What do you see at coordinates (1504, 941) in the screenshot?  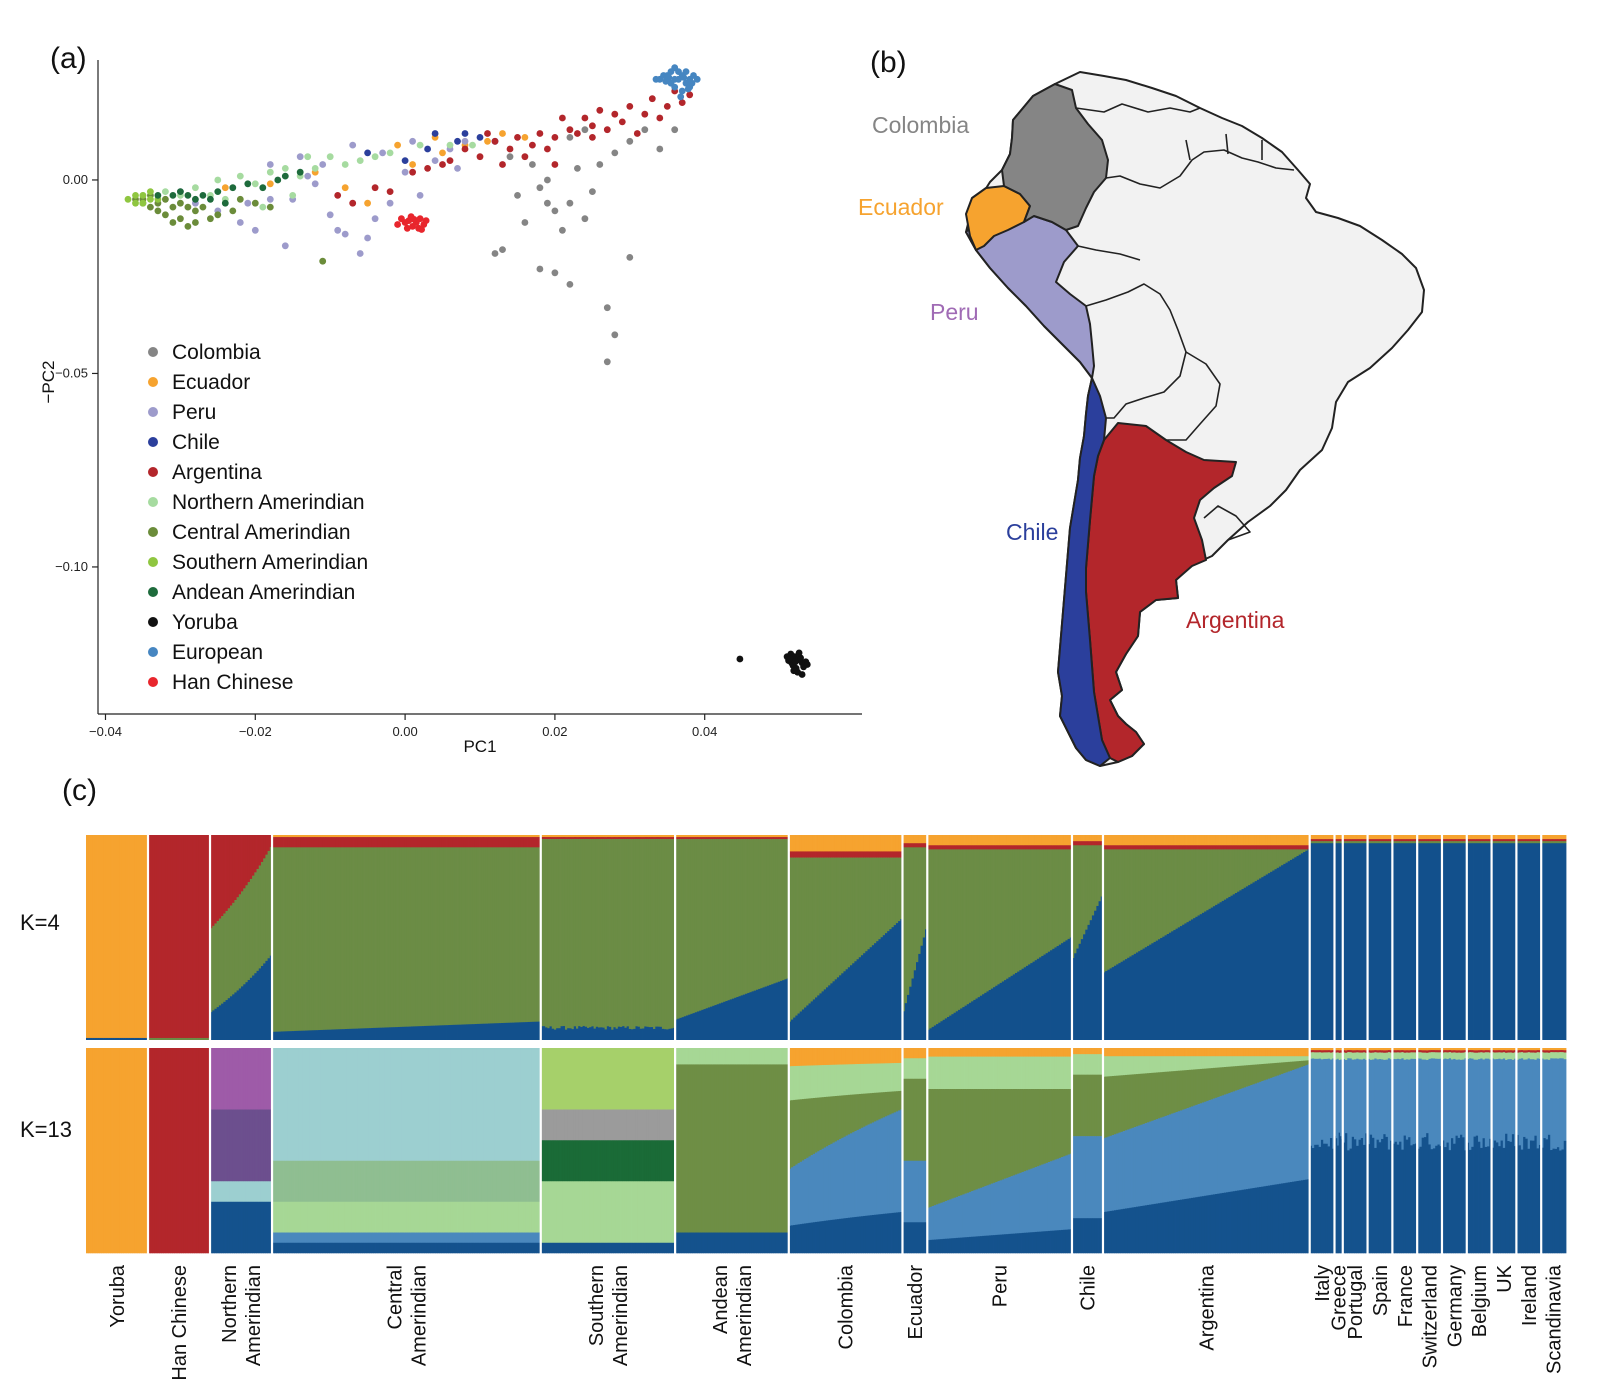 I see `admixture-bar-uk` at bounding box center [1504, 941].